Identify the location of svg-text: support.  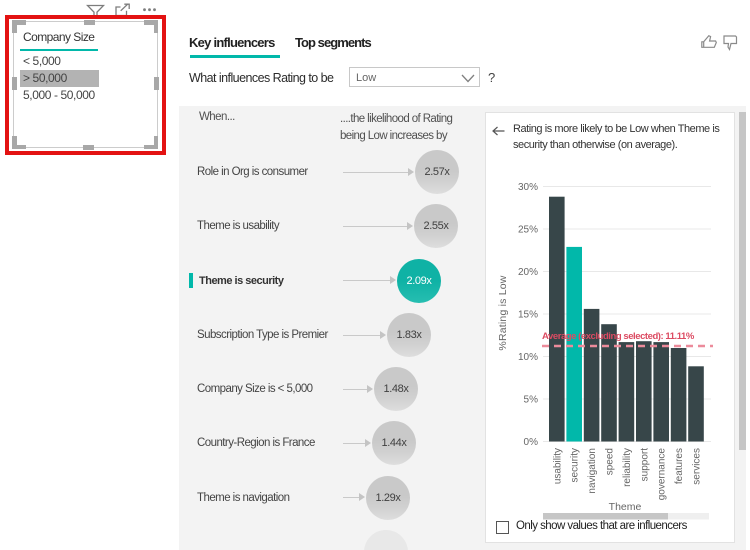
(644, 465).